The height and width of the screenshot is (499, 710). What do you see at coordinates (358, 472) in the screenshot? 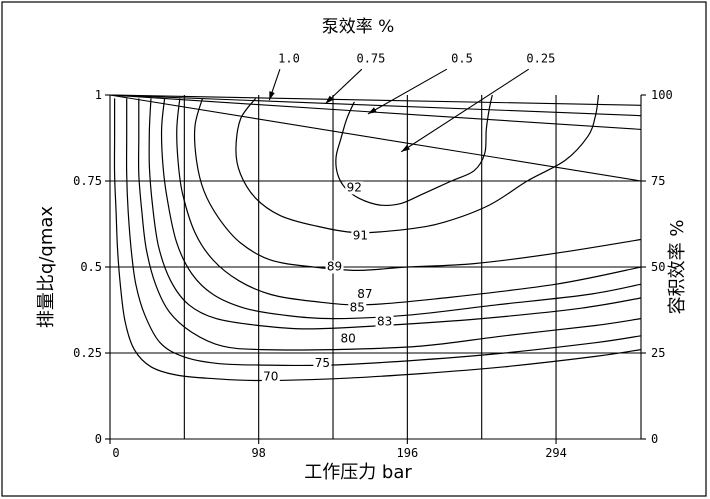
I see `x-axis-label: 工作压力 bar` at bounding box center [358, 472].